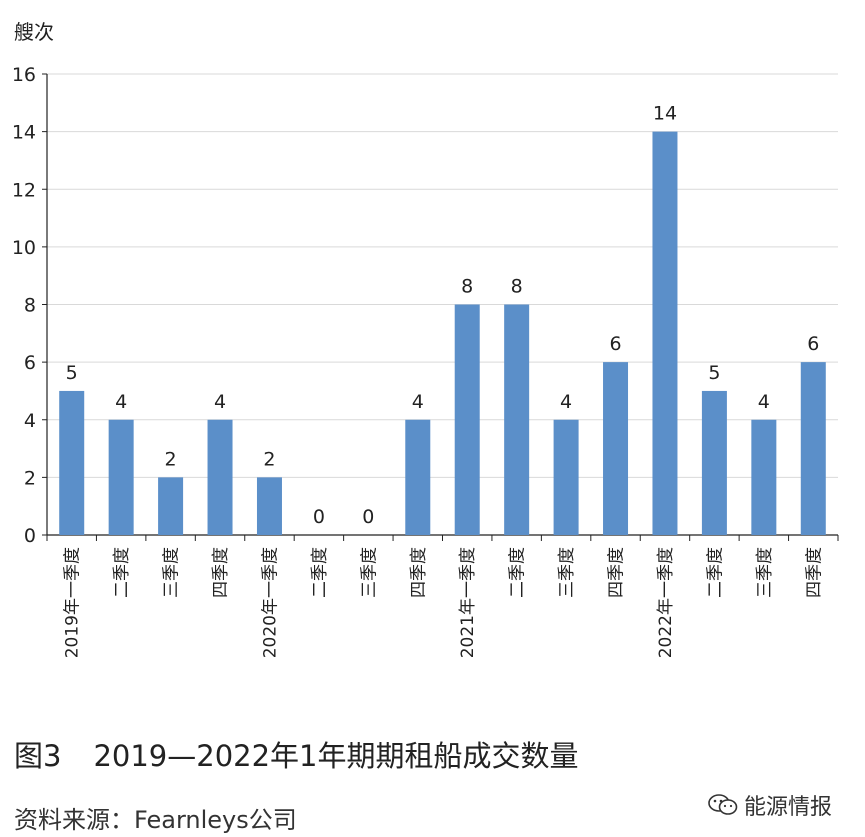 The width and height of the screenshot is (865, 837). I want to click on x-tick-label: 2022年一季度, so click(666, 602).